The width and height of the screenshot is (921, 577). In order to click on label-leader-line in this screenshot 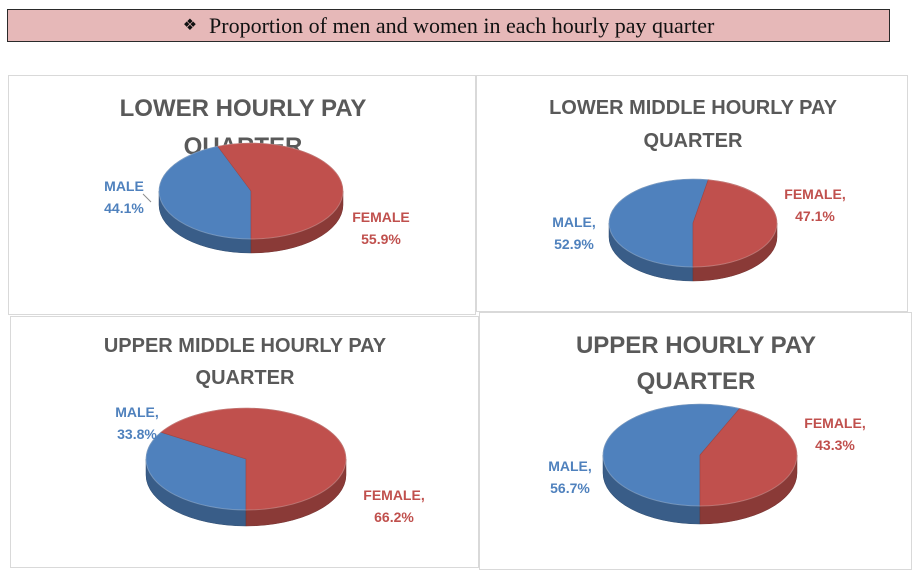, I will do `click(147, 198)`.